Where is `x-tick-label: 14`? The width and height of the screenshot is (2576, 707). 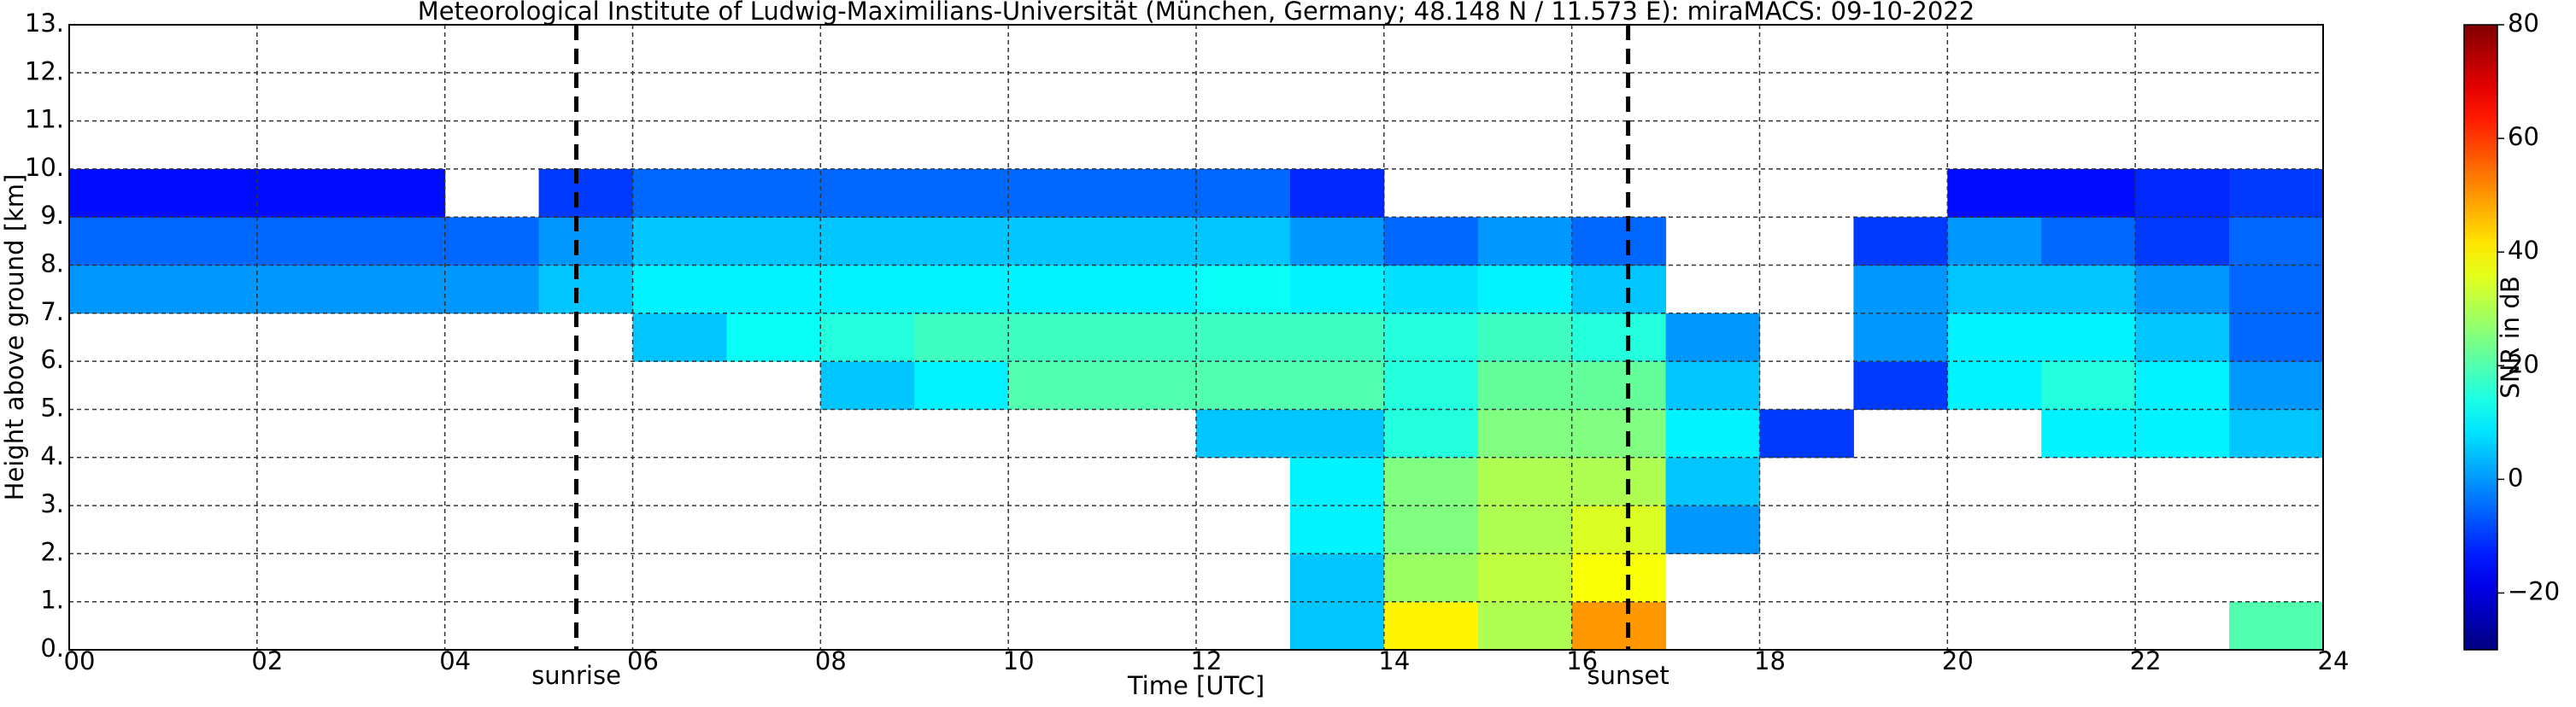
x-tick-label: 14 is located at coordinates (1394, 660).